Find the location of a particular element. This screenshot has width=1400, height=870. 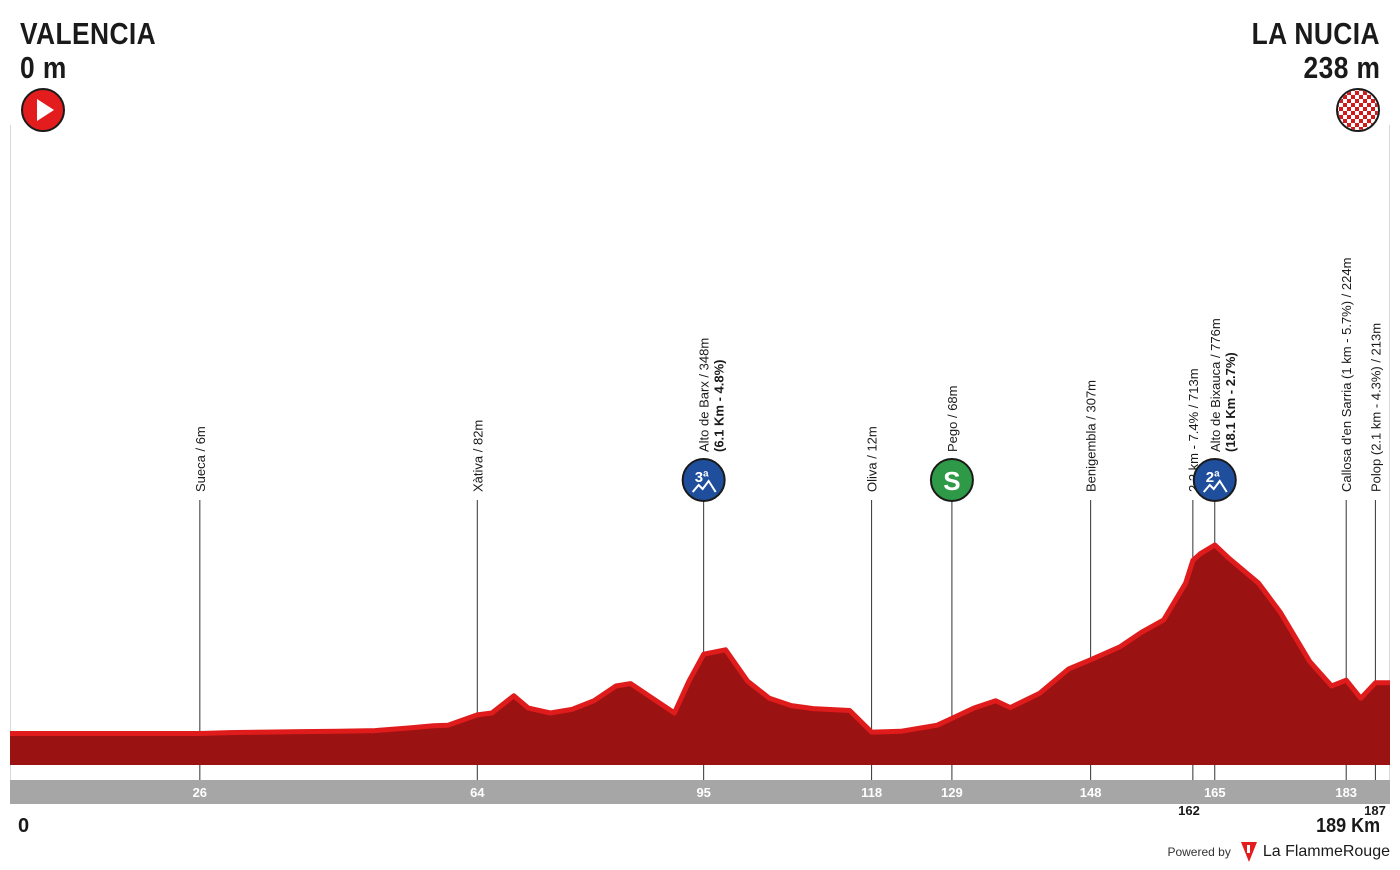

point-label-text: Benigembla / 307m is located at coordinates (1091, 436).